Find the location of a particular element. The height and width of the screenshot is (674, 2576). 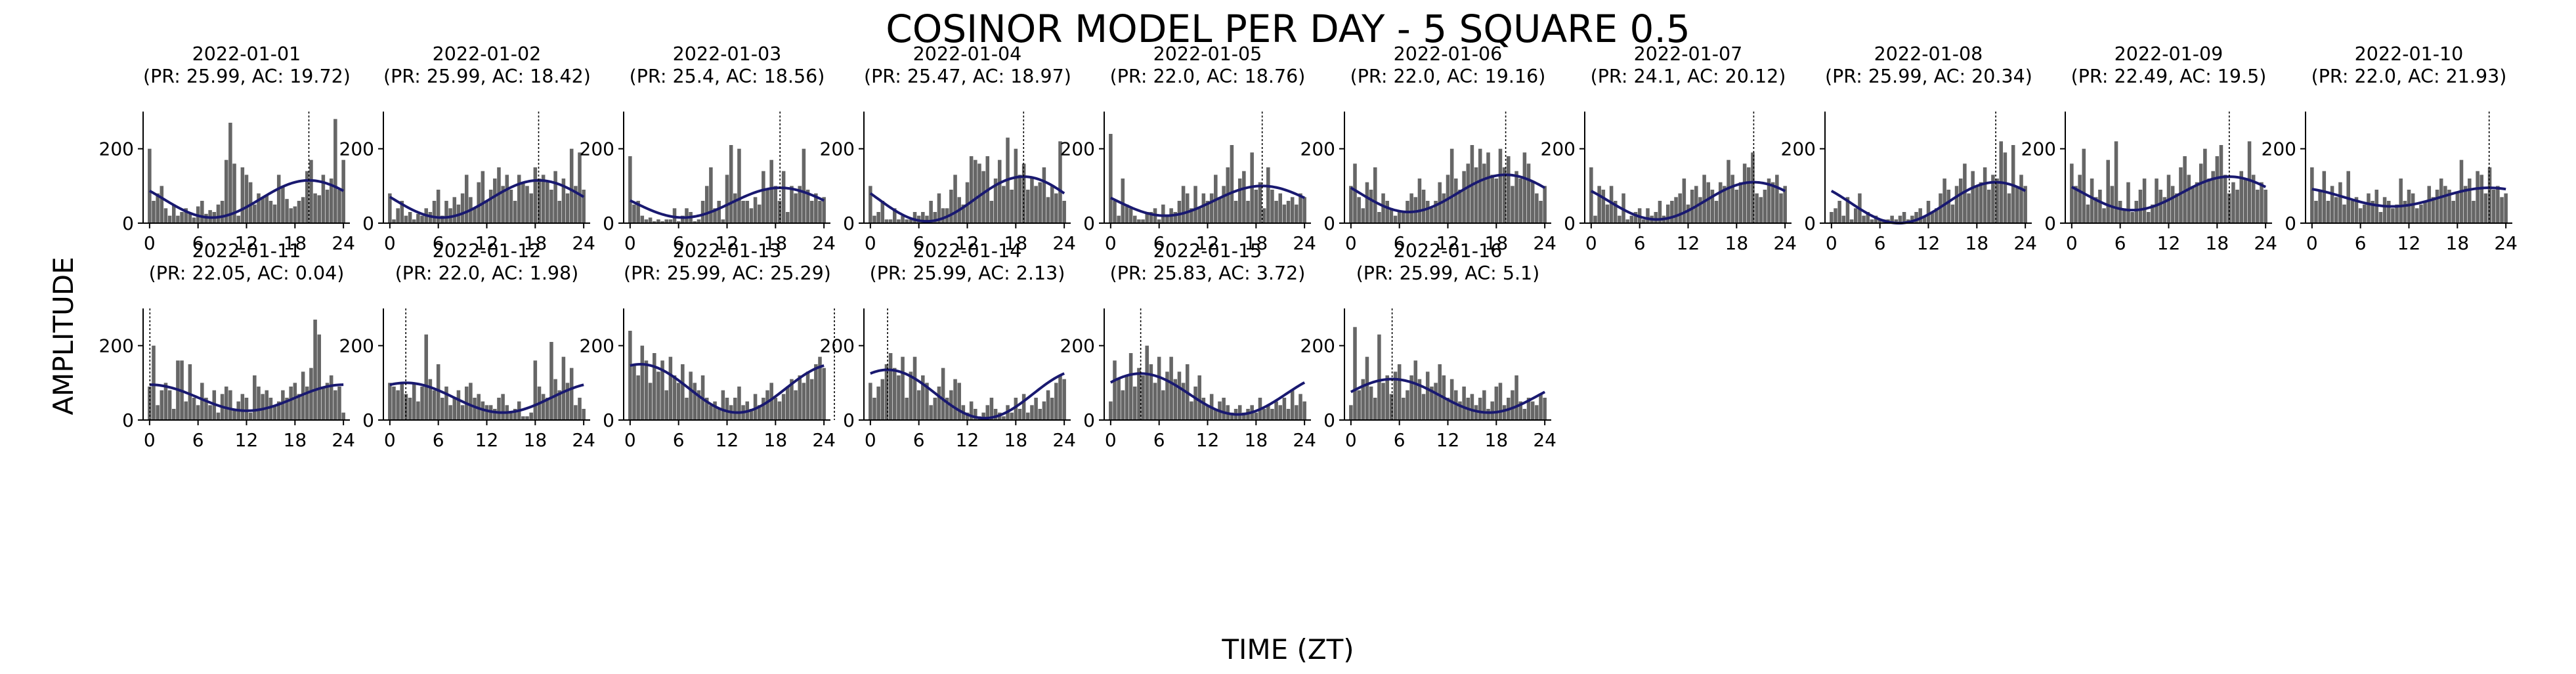

x-tick-label: 6 is located at coordinates (1159, 440).